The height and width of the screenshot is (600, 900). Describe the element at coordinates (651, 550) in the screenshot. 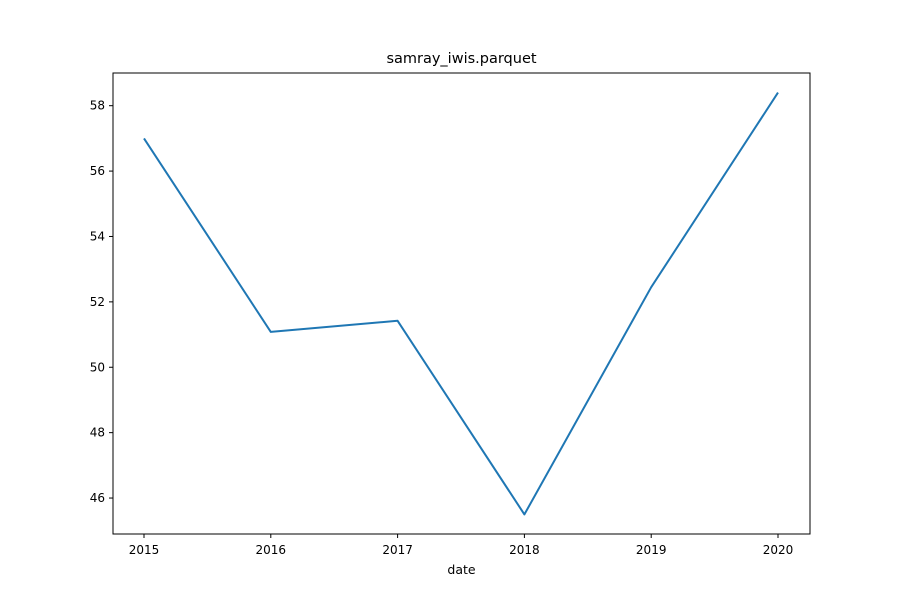

I see `x-tick-label: 2019` at that location.